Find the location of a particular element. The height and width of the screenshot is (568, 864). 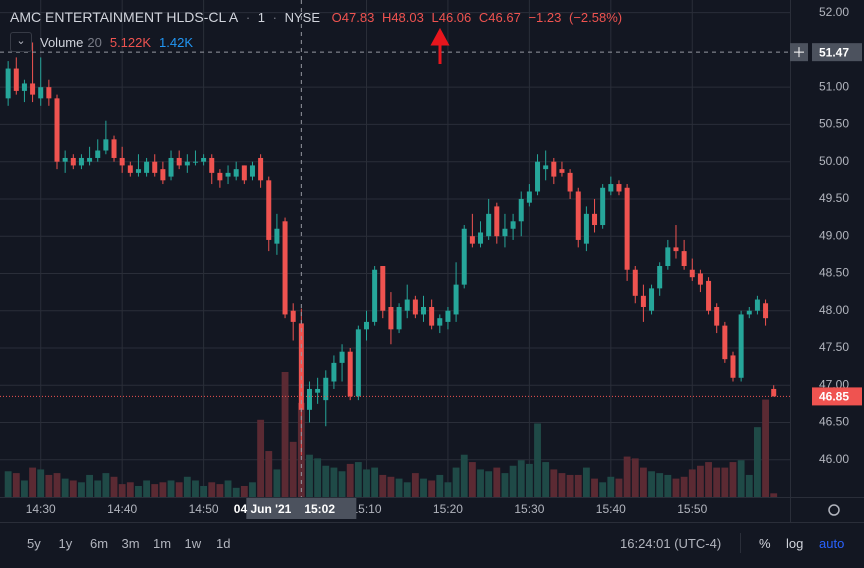

low-value: 46.06 is located at coordinates (455, 17).